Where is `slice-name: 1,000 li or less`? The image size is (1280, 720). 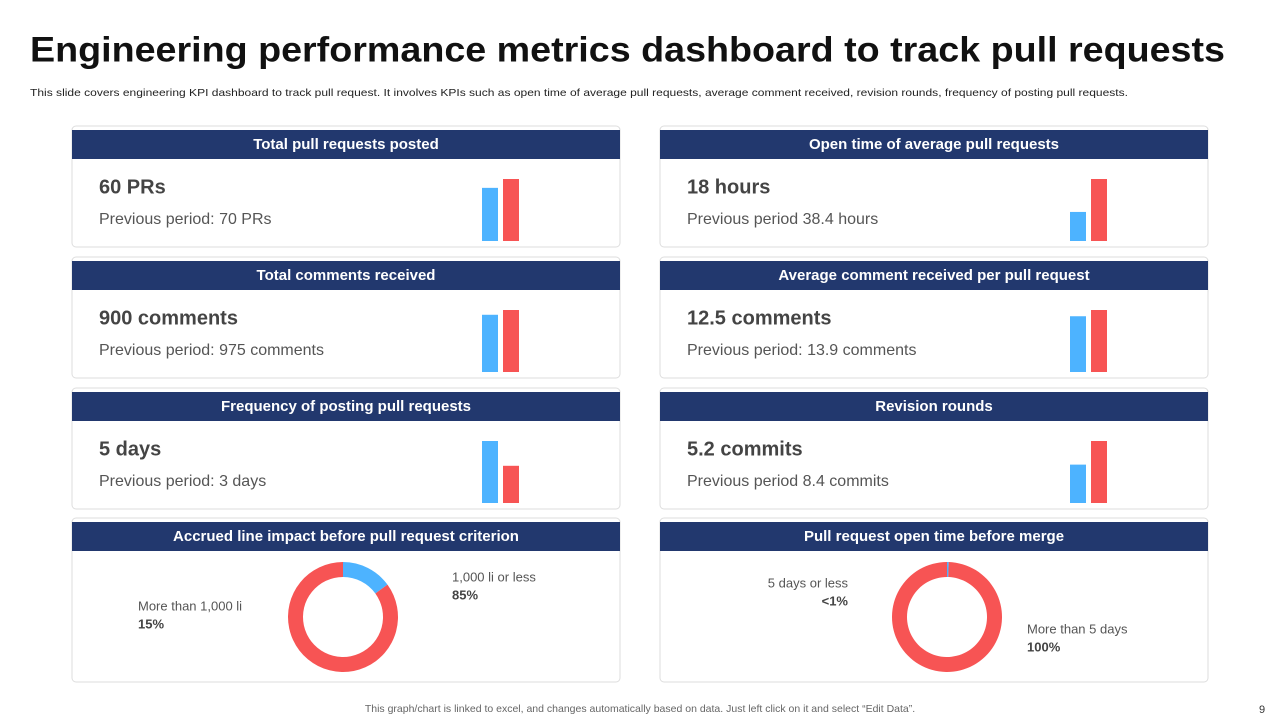
slice-name: 1,000 li or less is located at coordinates (494, 576).